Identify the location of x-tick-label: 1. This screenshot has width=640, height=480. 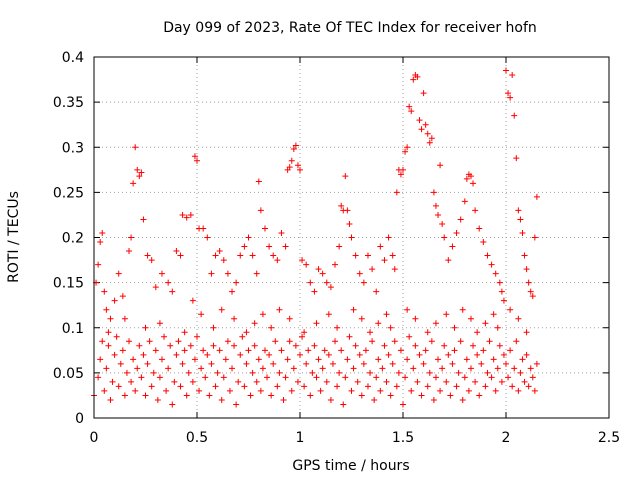
(300, 438).